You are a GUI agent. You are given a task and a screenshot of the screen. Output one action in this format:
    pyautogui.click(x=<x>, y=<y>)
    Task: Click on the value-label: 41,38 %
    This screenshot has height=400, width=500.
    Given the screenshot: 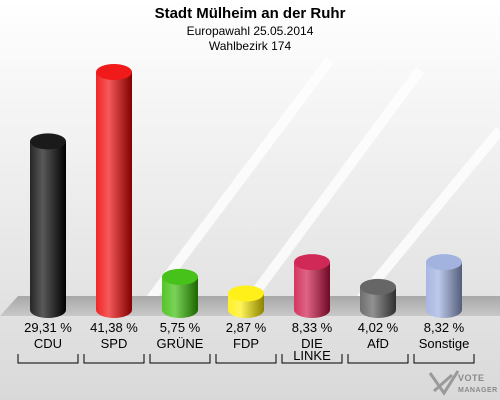 What is the action you would take?
    pyautogui.click(x=114, y=327)
    